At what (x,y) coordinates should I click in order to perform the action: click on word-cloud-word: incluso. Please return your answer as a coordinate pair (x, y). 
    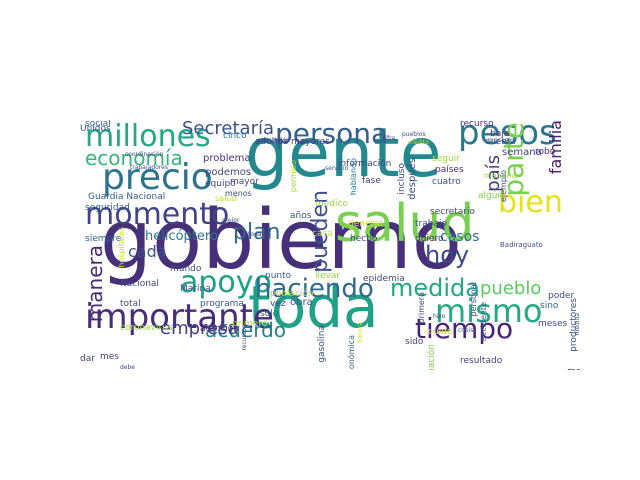
    Looking at the image, I should click on (402, 179).